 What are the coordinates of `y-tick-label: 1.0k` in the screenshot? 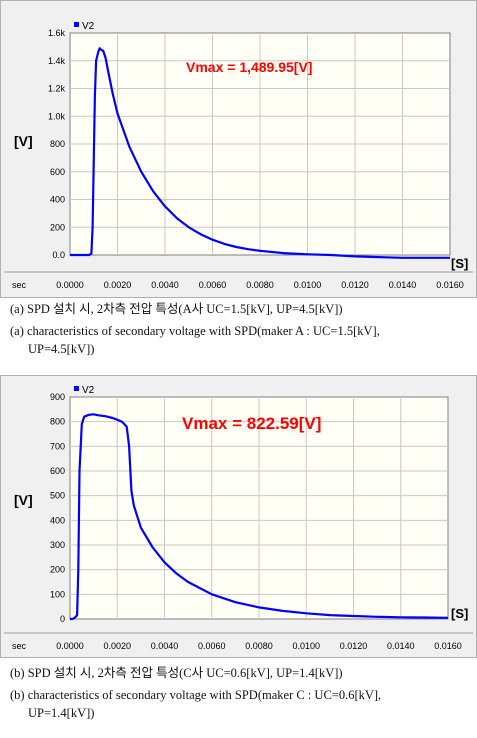 It's located at (57, 116).